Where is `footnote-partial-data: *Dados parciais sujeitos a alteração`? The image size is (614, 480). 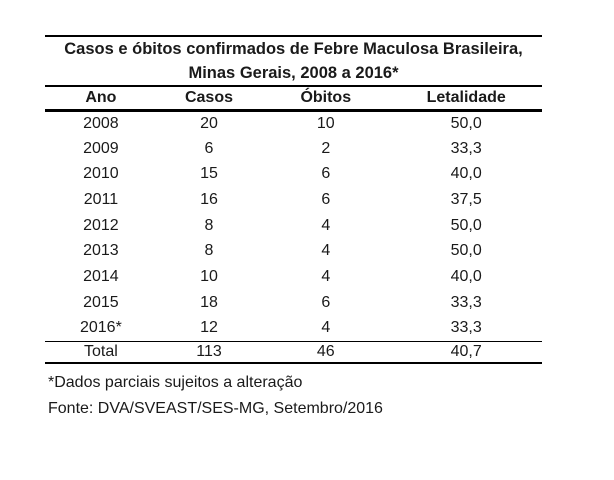
footnote-partial-data: *Dados parciais sujeitos a alteração is located at coordinates (175, 383).